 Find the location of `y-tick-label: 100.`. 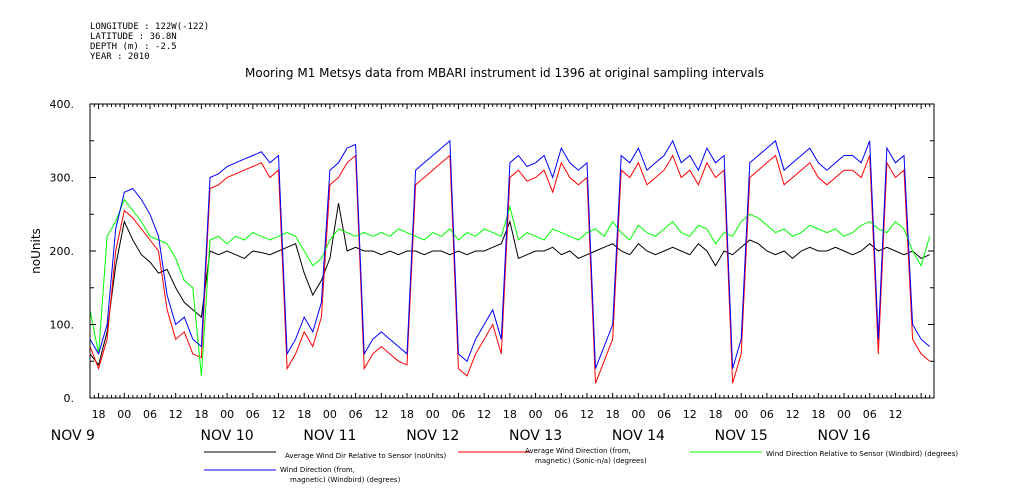

y-tick-label: 100. is located at coordinates (62, 325).